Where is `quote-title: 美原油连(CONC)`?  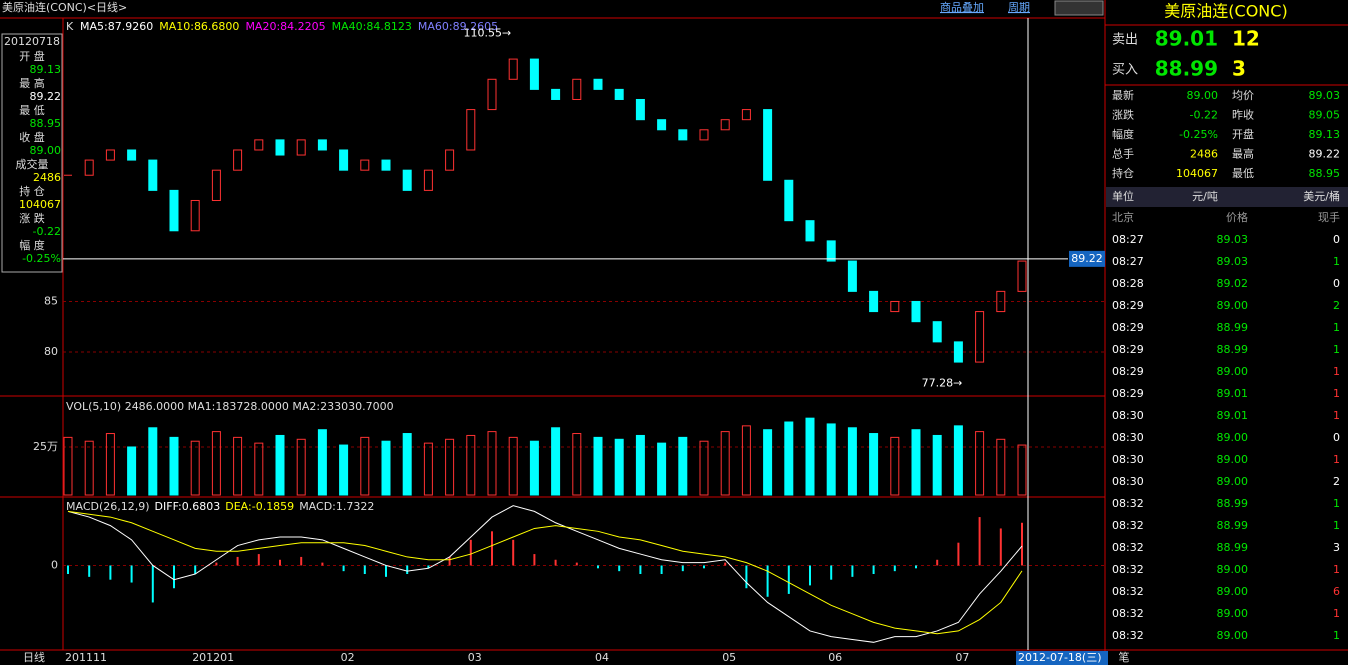
quote-title: 美原油连(CONC) is located at coordinates (1225, 11).